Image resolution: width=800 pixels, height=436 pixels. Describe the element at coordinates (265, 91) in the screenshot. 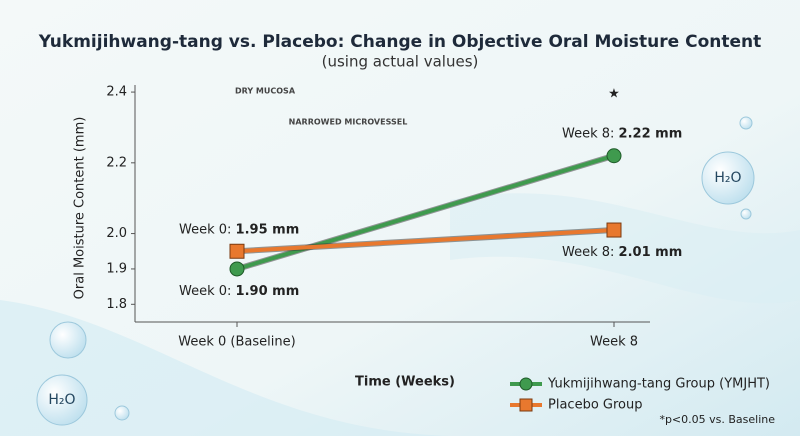

I see `decoration: DRY MUCOSA` at that location.